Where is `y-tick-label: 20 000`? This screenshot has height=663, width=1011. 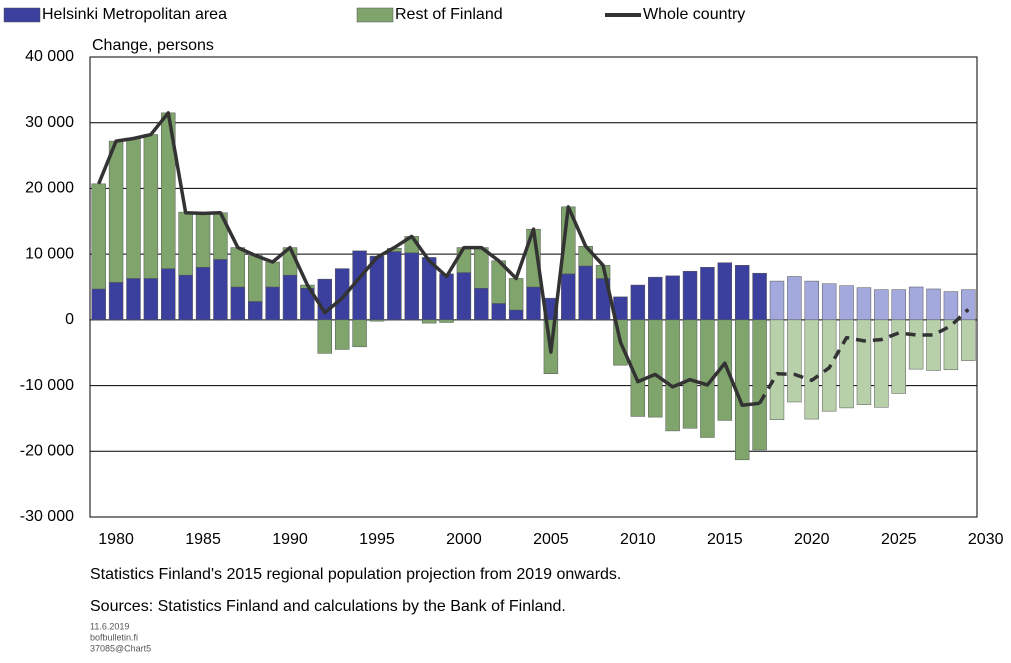
y-tick-label: 20 000 is located at coordinates (49, 188).